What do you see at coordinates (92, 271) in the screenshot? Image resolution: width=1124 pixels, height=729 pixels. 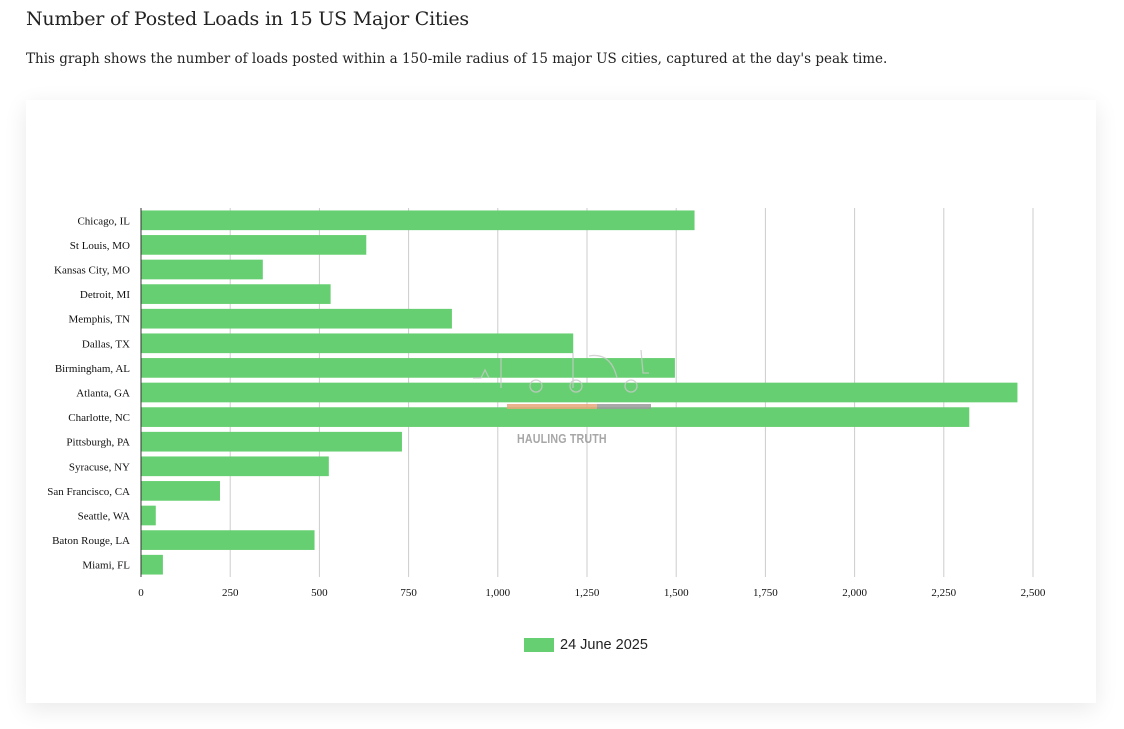 I see `category-label: Kansas City, MO` at bounding box center [92, 271].